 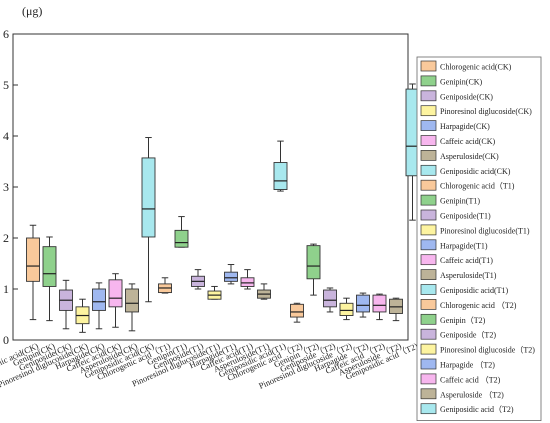 I want to click on legend-item: Geniposide(CK), so click(x=456, y=96).